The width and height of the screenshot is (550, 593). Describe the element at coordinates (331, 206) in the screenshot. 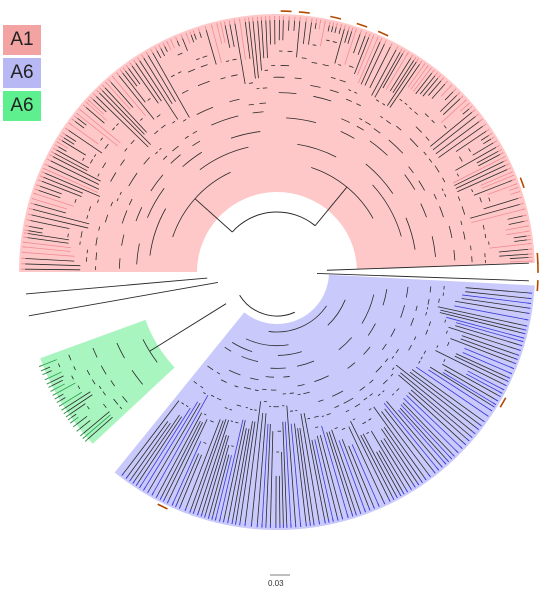

I see `clade-a1b-stem` at that location.